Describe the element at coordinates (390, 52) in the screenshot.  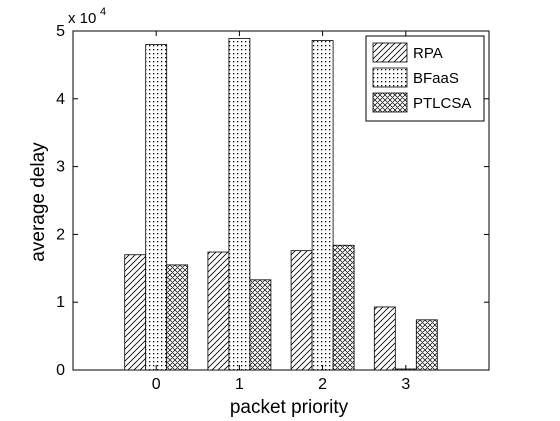
I see `legend-swatch-rpa` at that location.